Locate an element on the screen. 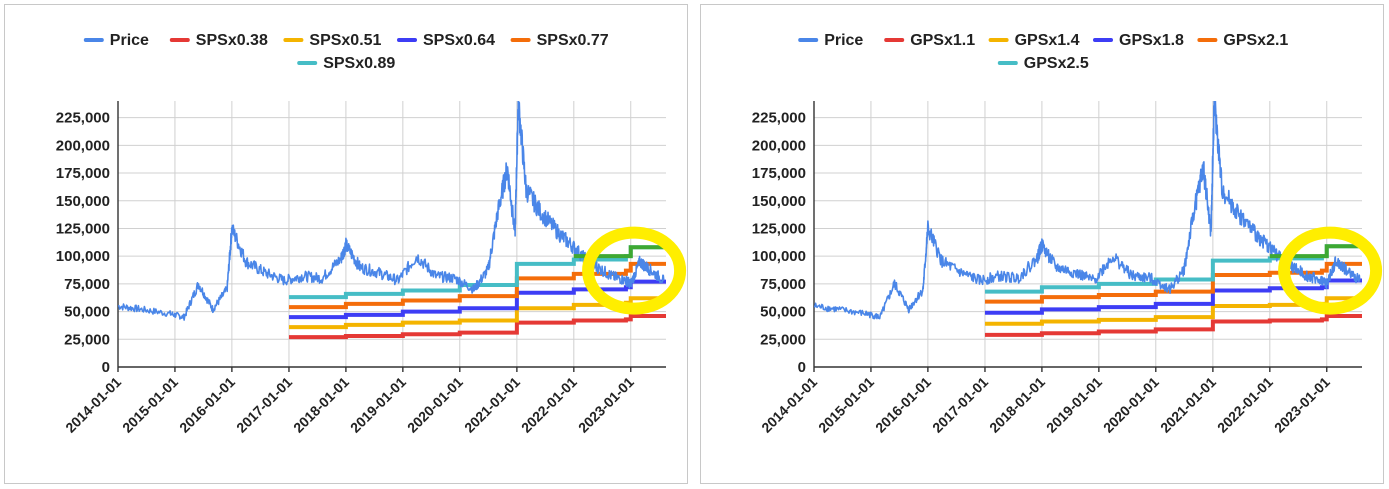  legend-item-spsx0-51: SPSx0.51 is located at coordinates (332, 40).